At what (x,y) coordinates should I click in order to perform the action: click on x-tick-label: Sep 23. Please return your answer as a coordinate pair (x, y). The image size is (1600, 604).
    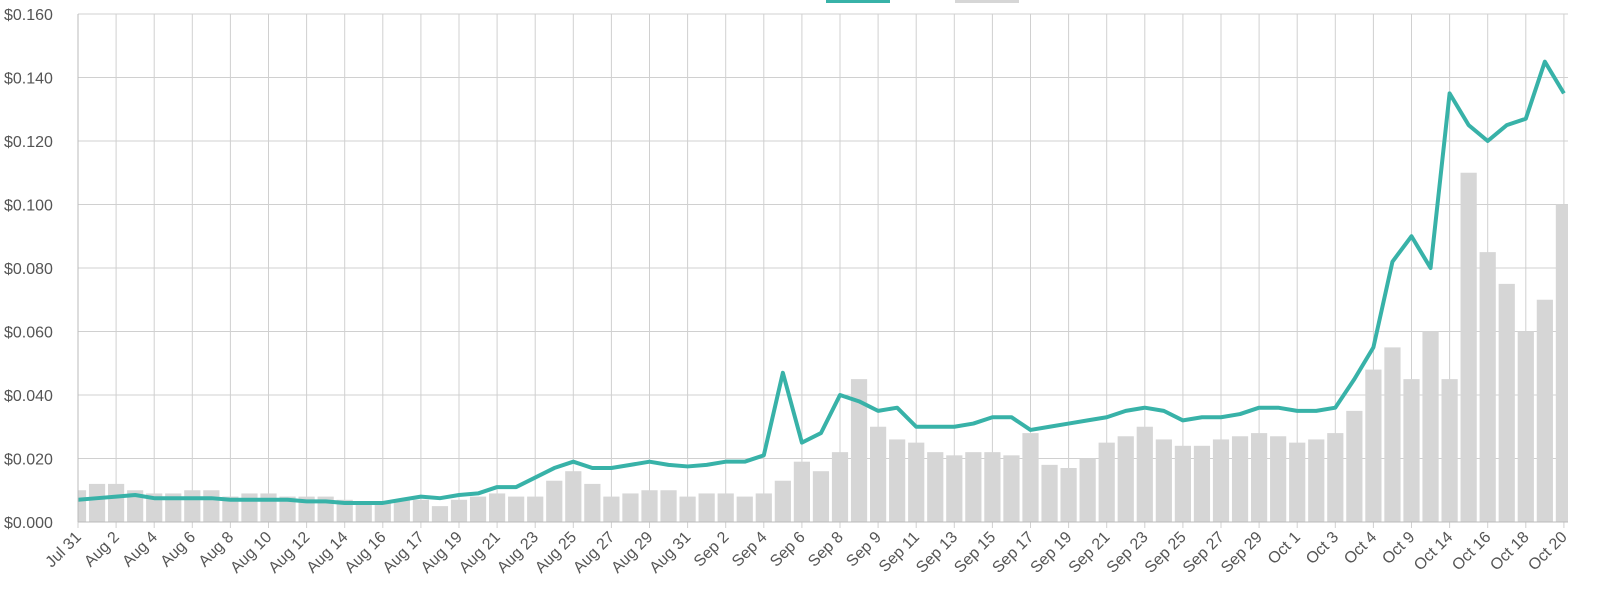
    Looking at the image, I should click on (1128, 553).